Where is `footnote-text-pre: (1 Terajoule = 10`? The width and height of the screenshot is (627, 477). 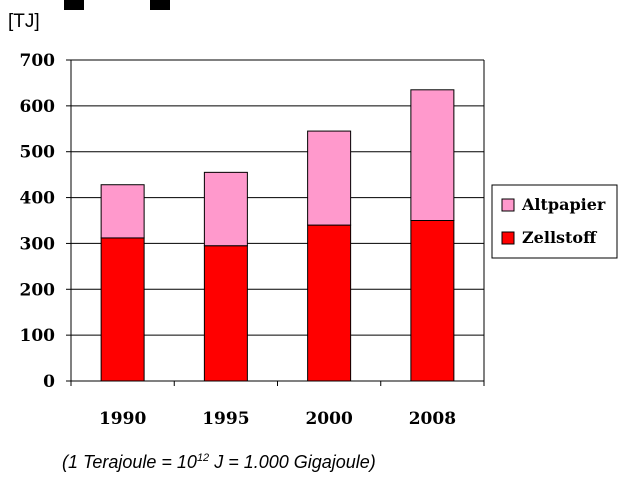 footnote-text-pre: (1 Terajoule = 10 is located at coordinates (129, 462).